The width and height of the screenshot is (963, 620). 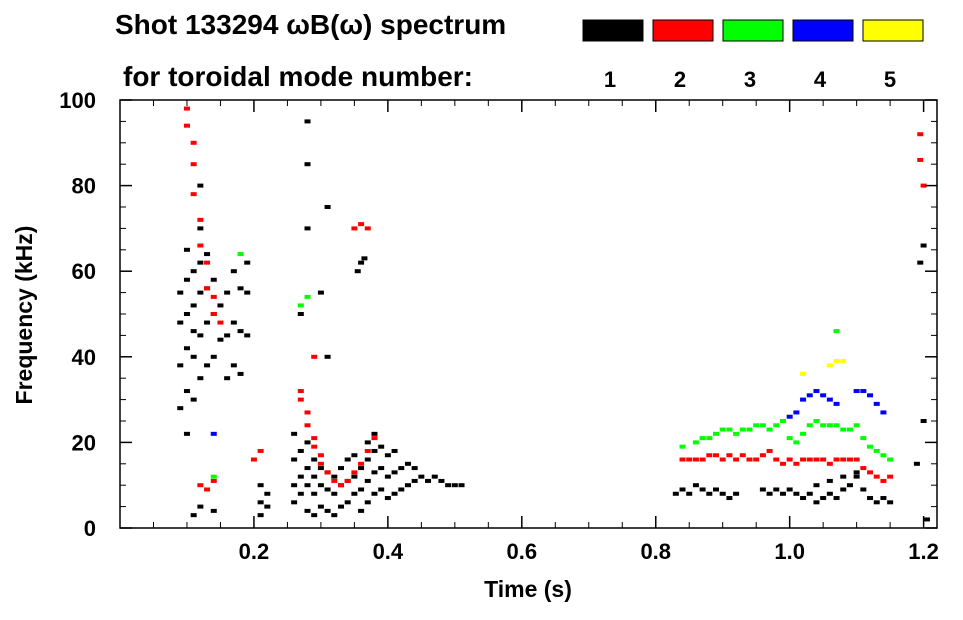 What do you see at coordinates (84, 357) in the screenshot?
I see `y-tick-label: 40` at bounding box center [84, 357].